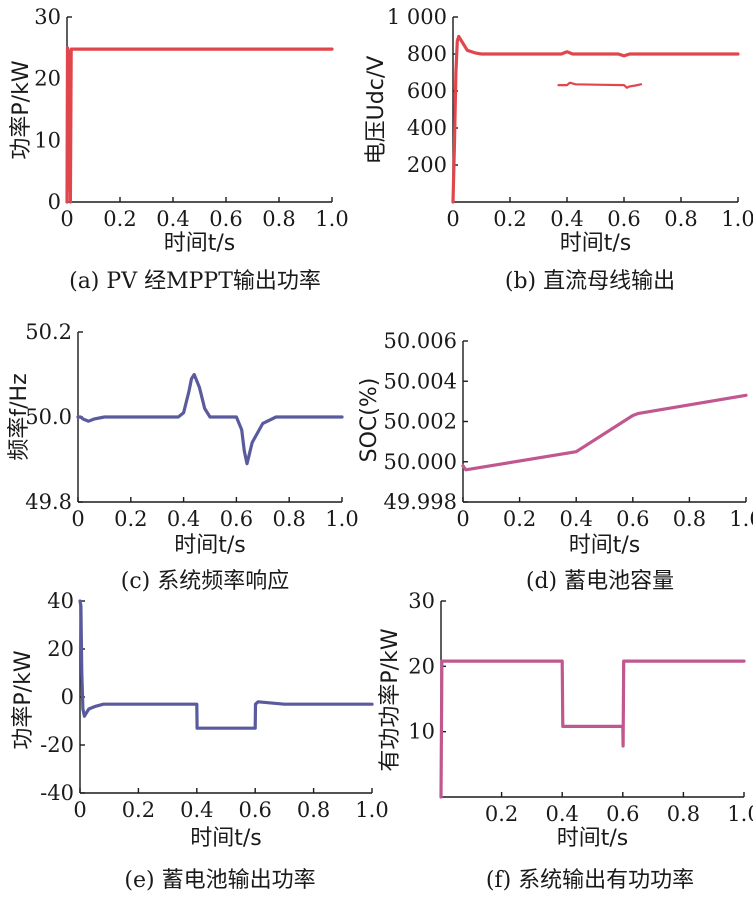 This screenshot has width=753, height=900. Describe the element at coordinates (420, 341) in the screenshot. I see `y-tick-label: 50.006` at that location.